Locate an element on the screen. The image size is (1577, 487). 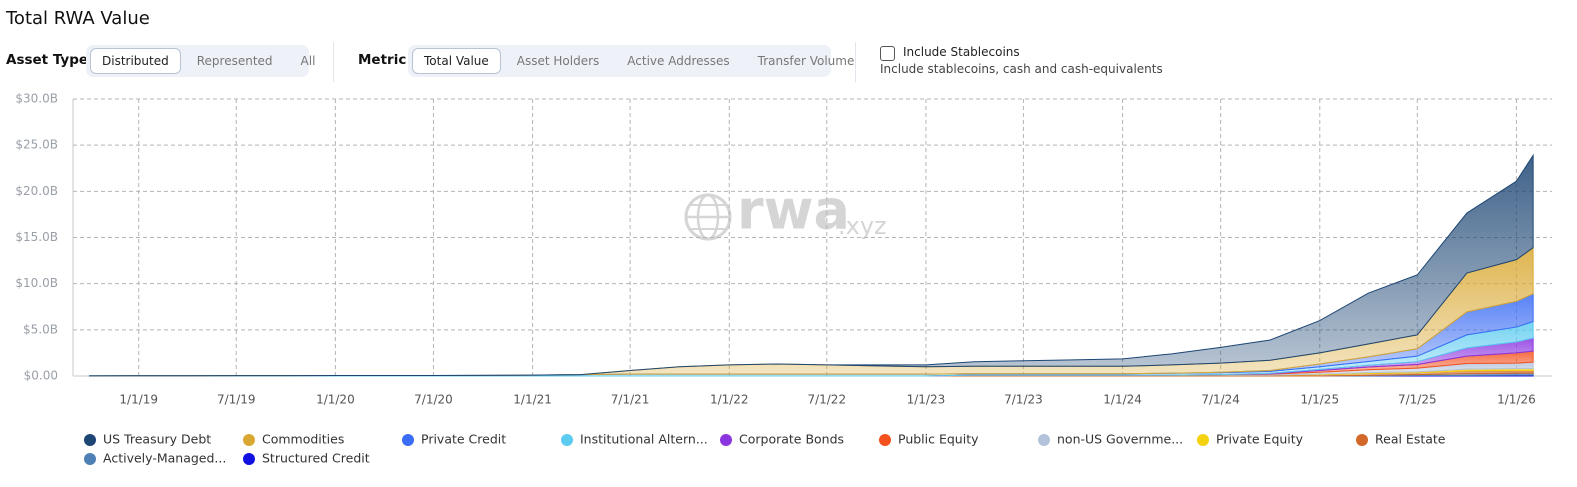
watermark-globe is located at coordinates (708, 217).